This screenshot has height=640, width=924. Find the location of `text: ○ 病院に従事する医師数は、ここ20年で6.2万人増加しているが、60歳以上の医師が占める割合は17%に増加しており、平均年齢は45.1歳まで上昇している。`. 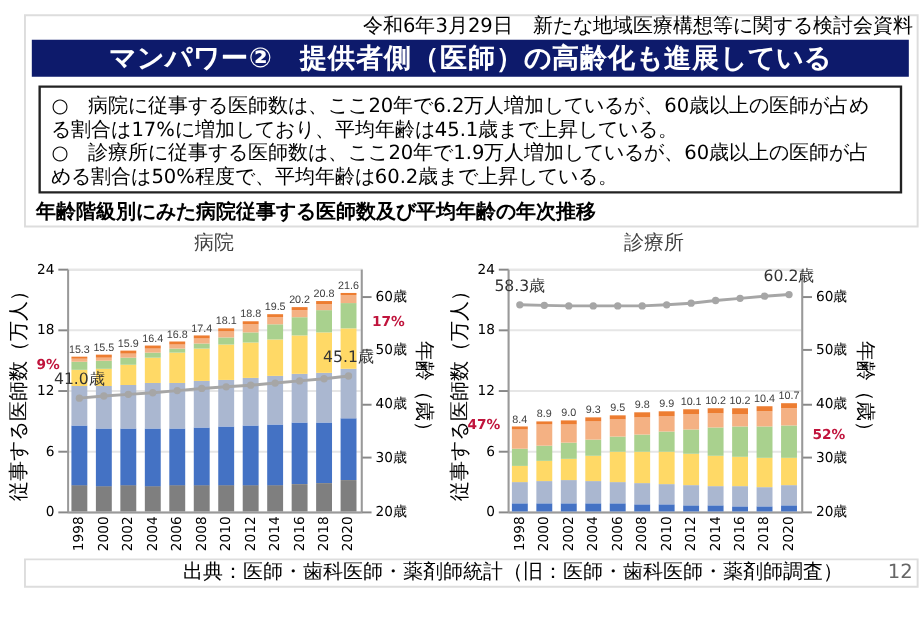

text: ○ 病院に従事する医師数は、ここ20年で6.2万人増加しているが、60歳以上の医師が占める割合は17%に増加しており、平均年齢は45.1歳まで上昇している。 is located at coordinates (460, 118).